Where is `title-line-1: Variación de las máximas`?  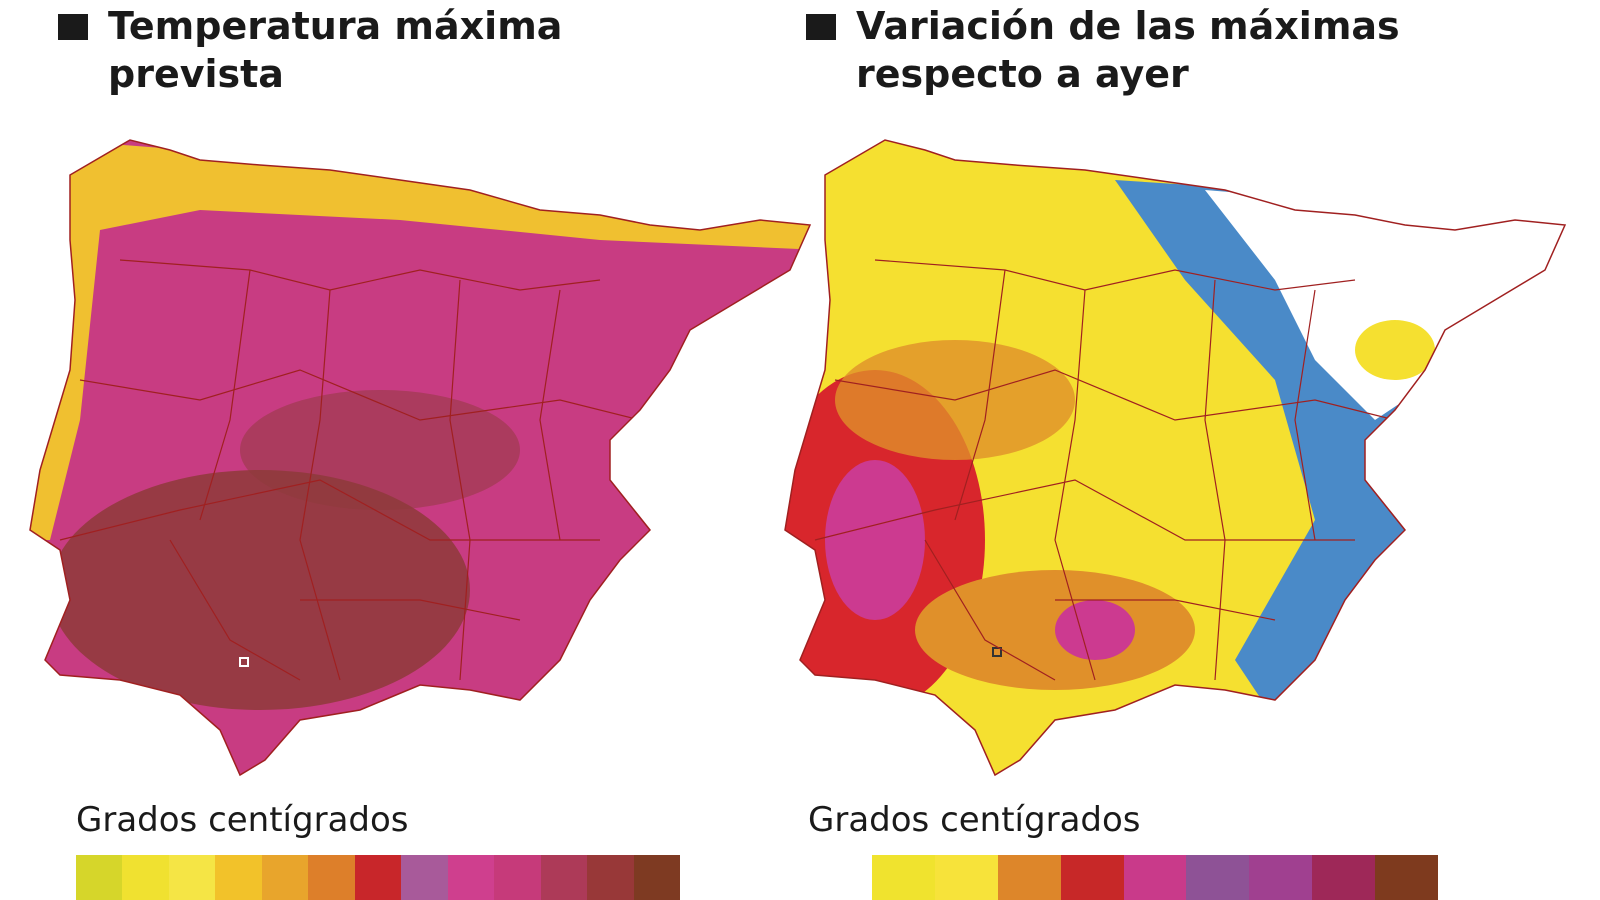
title-line-1: Variación de las máximas is located at coordinates (1128, 26).